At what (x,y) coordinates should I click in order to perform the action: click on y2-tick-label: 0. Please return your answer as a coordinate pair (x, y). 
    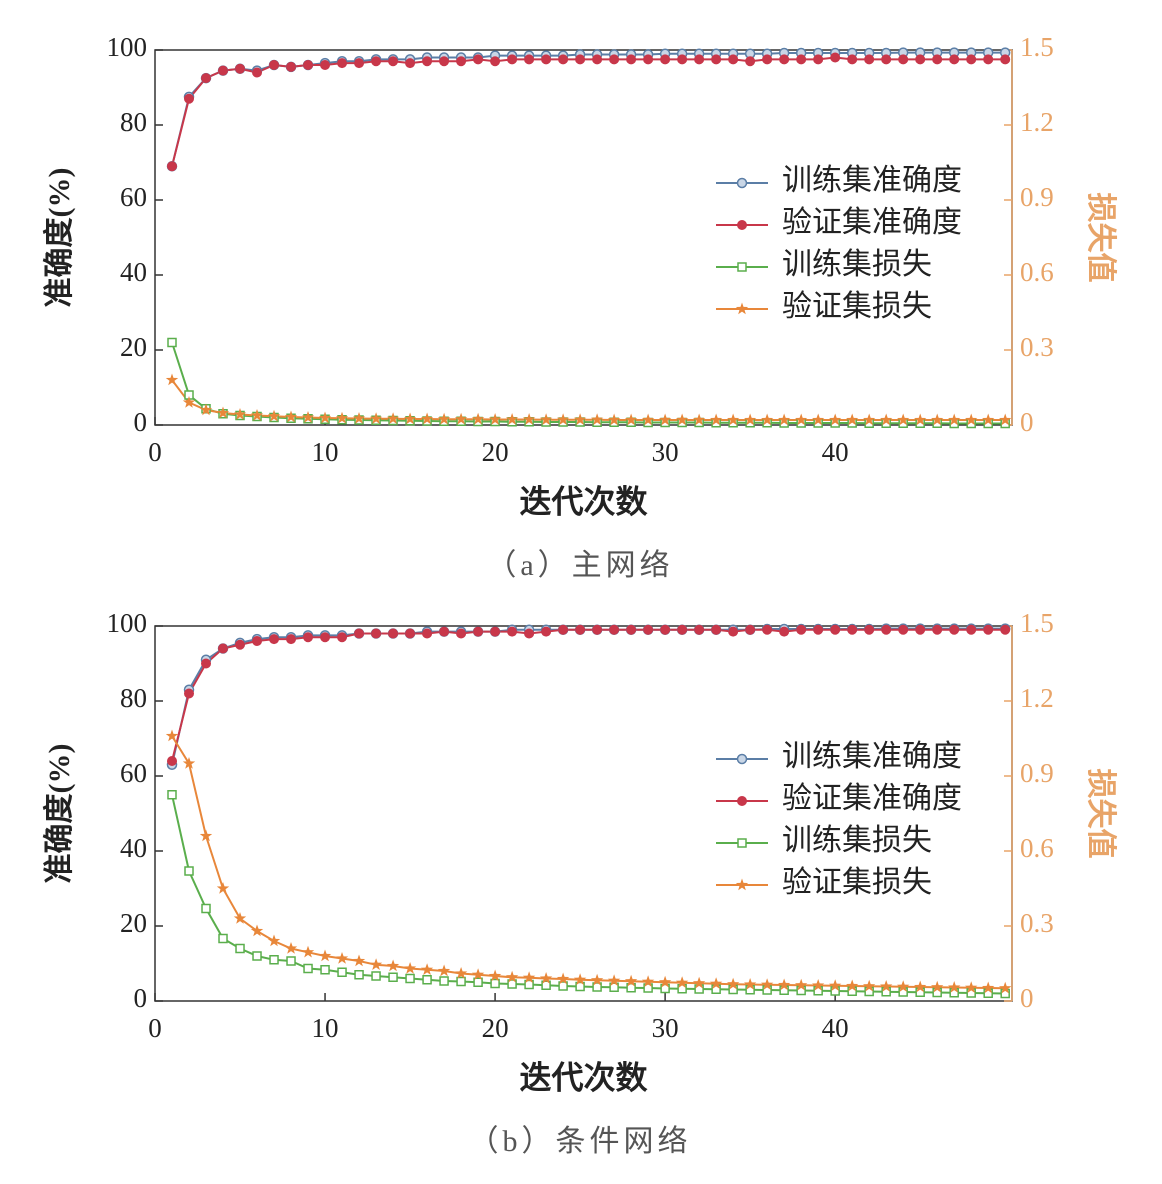
    Looking at the image, I should click on (1027, 998).